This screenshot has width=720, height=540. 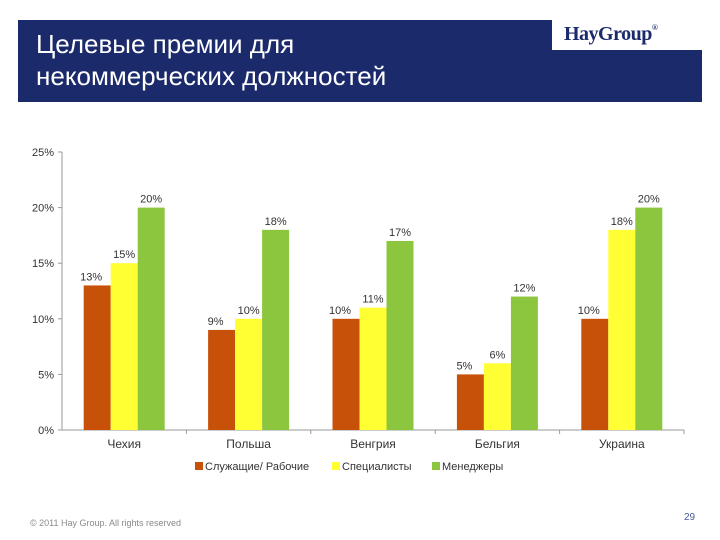 What do you see at coordinates (43, 320) in the screenshot?
I see `y-tick-label: 10%` at bounding box center [43, 320].